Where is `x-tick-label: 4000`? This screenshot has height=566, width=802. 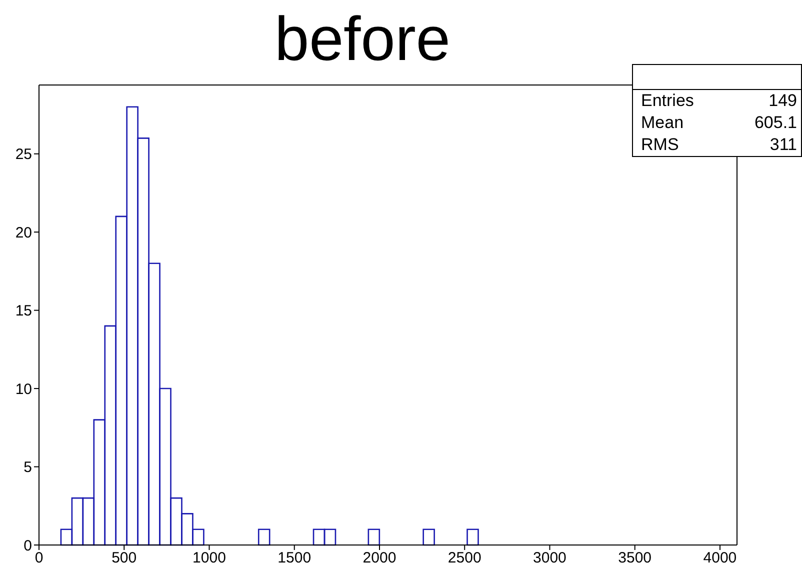 x-tick-label: 4000 is located at coordinates (720, 558).